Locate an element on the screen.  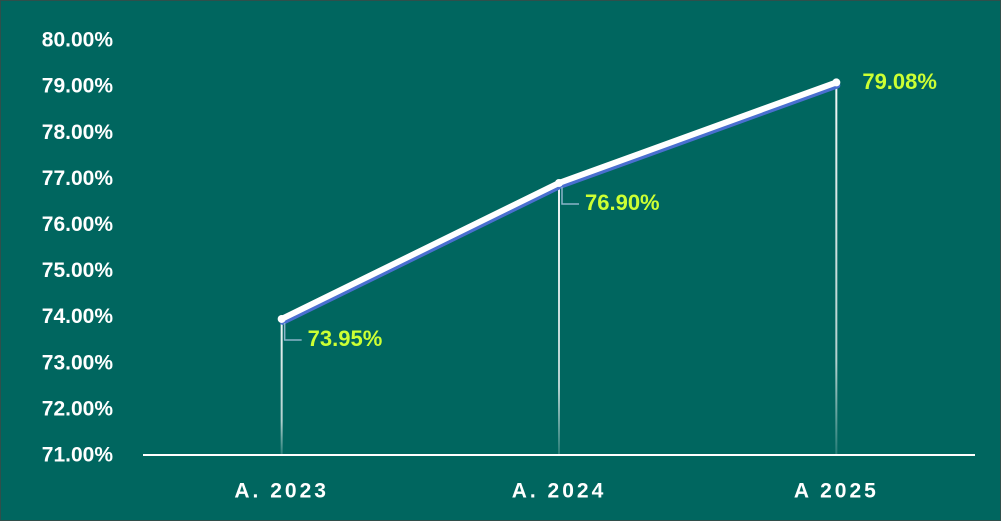
x-tick-label: A 2025 is located at coordinates (836, 491).